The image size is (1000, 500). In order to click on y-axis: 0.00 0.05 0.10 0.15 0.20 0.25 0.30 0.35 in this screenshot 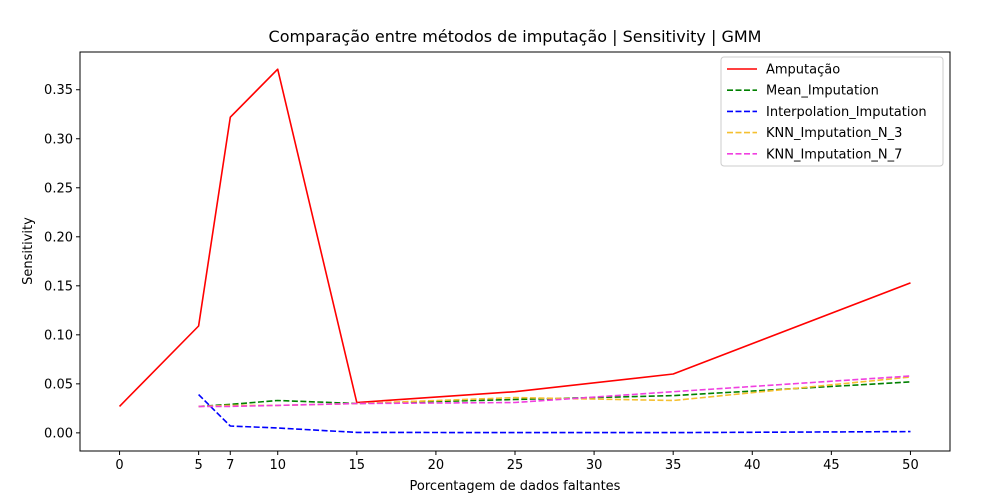, I will do `click(62, 262)`.